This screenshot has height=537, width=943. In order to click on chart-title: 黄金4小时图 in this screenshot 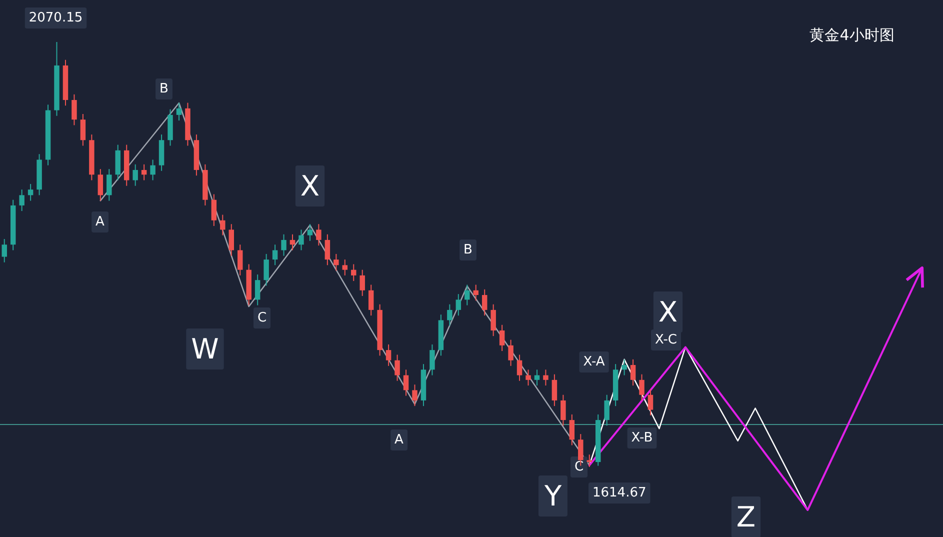, I will do `click(852, 35)`.